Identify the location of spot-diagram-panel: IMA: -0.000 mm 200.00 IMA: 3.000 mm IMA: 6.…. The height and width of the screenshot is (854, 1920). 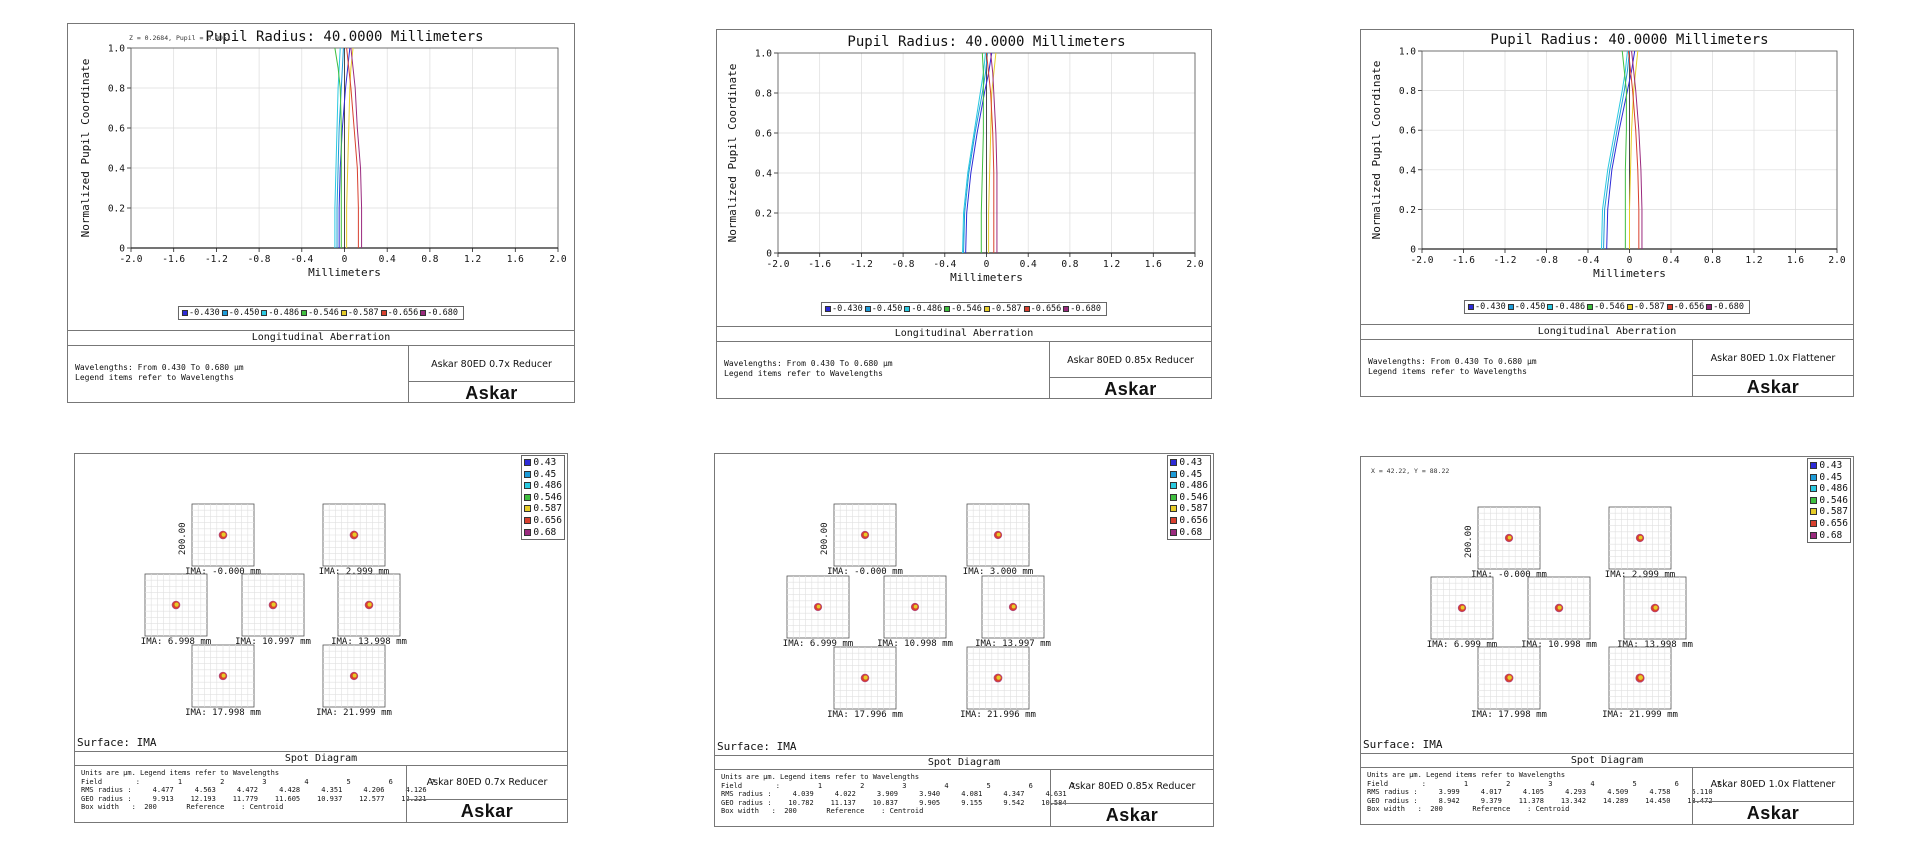
(964, 640).